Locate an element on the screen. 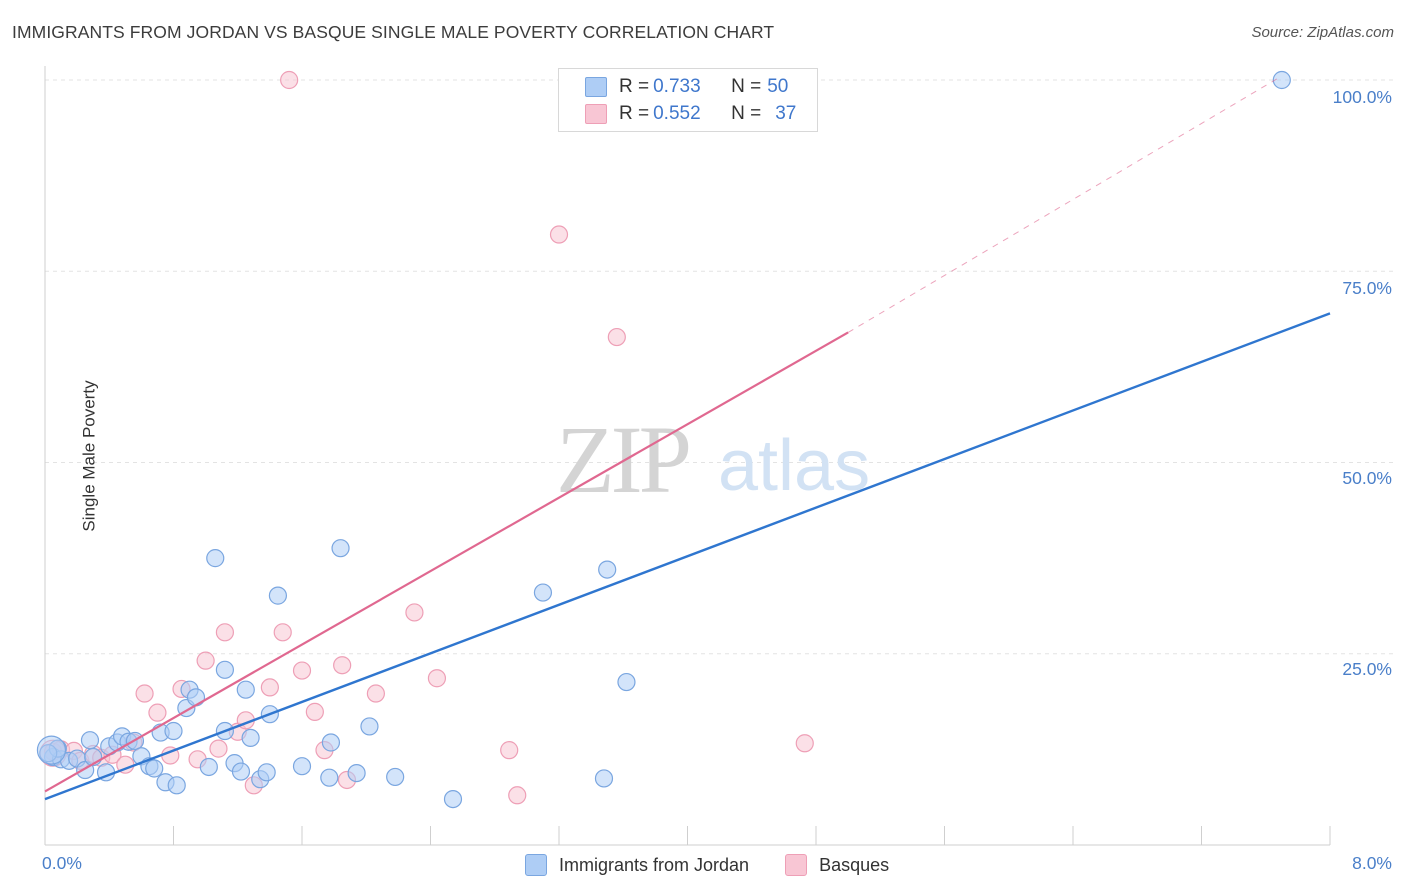 Image resolution: width=1406 pixels, height=892 pixels. legend-label-basques: Basques is located at coordinates (854, 864).